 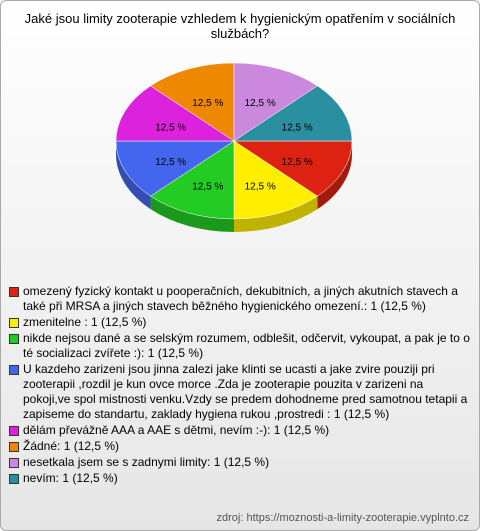 I want to click on legend-label: zmenitelne : 1 (12,5 %), so click(x=85, y=322).